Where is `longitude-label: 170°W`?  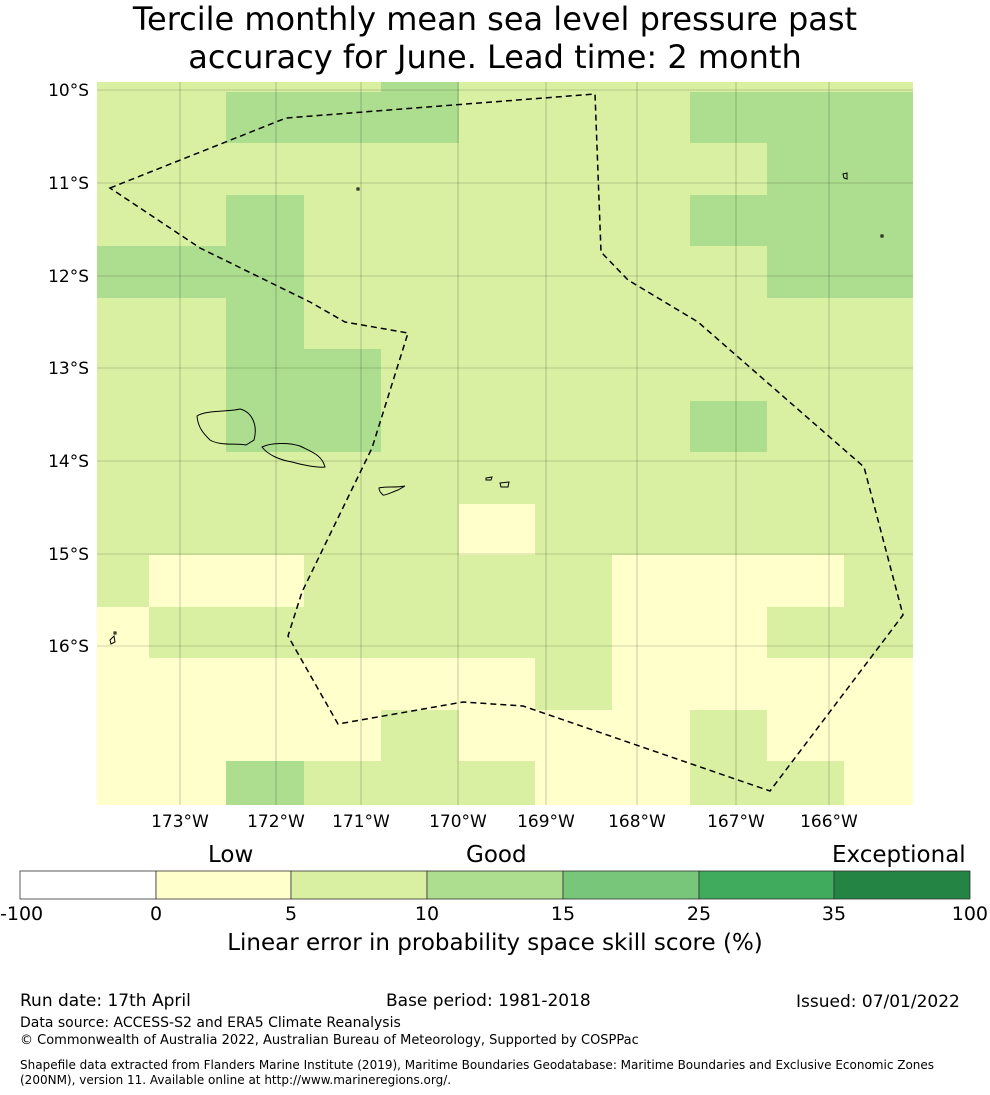
longitude-label: 170°W is located at coordinates (458, 822).